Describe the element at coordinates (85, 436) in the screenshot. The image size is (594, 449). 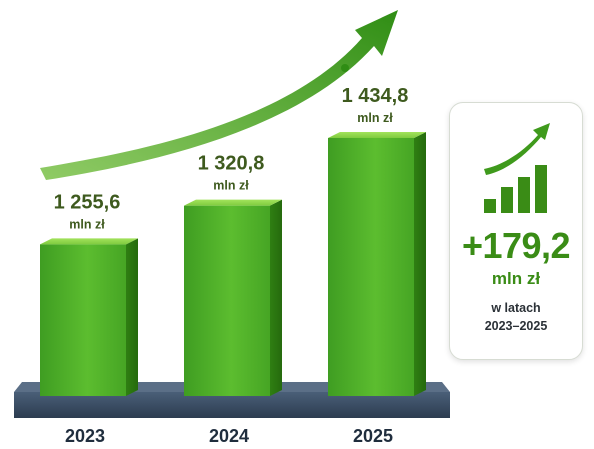
I see `year-label-2023: 2023` at that location.